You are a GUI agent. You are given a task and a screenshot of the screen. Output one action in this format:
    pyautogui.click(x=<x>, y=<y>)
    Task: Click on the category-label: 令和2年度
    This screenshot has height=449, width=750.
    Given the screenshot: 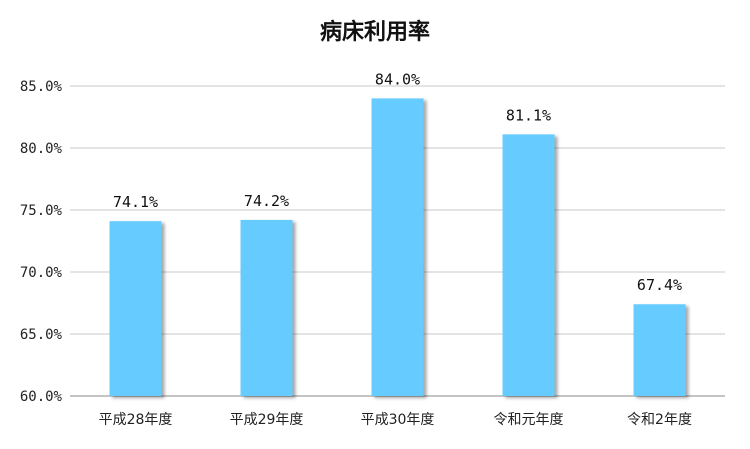 What is the action you would take?
    pyautogui.click(x=659, y=420)
    